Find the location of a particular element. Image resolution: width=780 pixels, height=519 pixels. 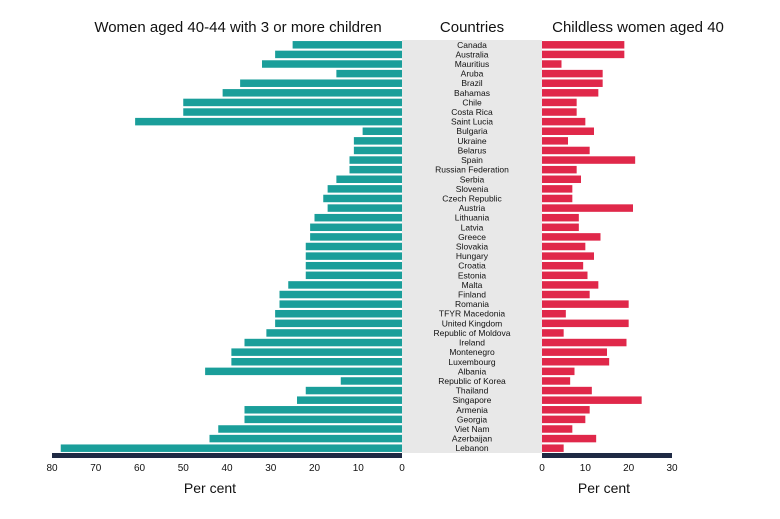

left-tick-label-40: 40 is located at coordinates (227, 468).